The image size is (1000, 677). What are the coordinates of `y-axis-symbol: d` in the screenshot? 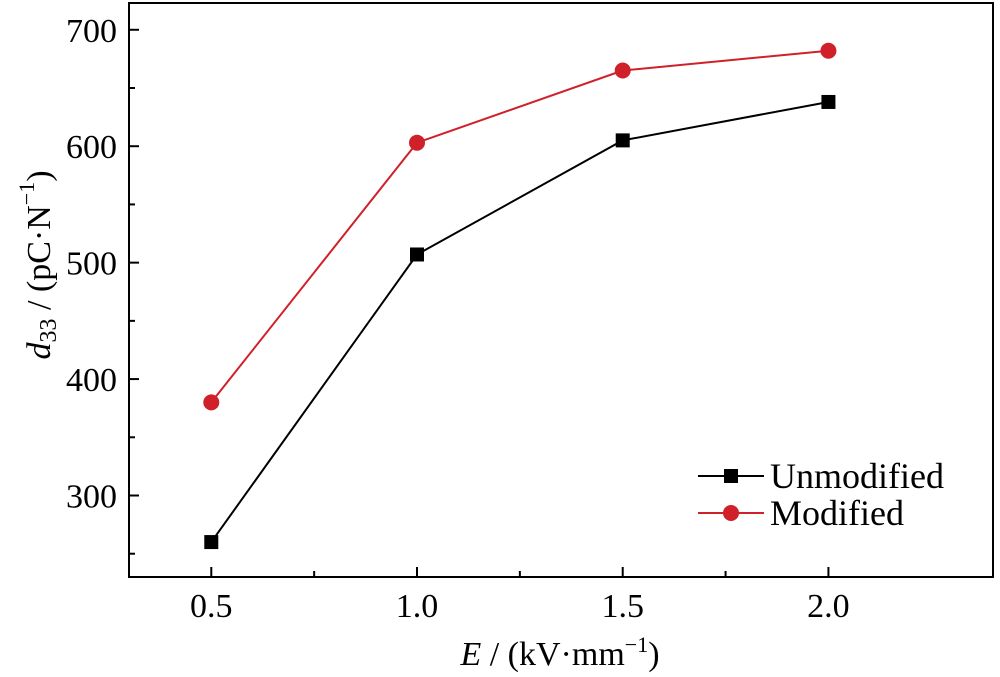 It's located at (39, 351).